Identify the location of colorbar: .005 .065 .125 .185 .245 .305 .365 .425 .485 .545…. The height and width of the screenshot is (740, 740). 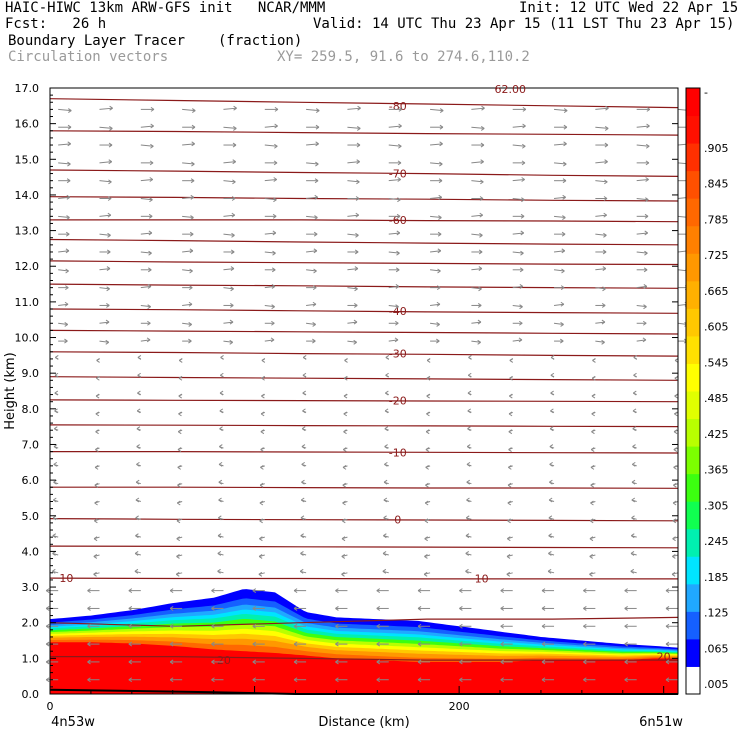
(707, 390).